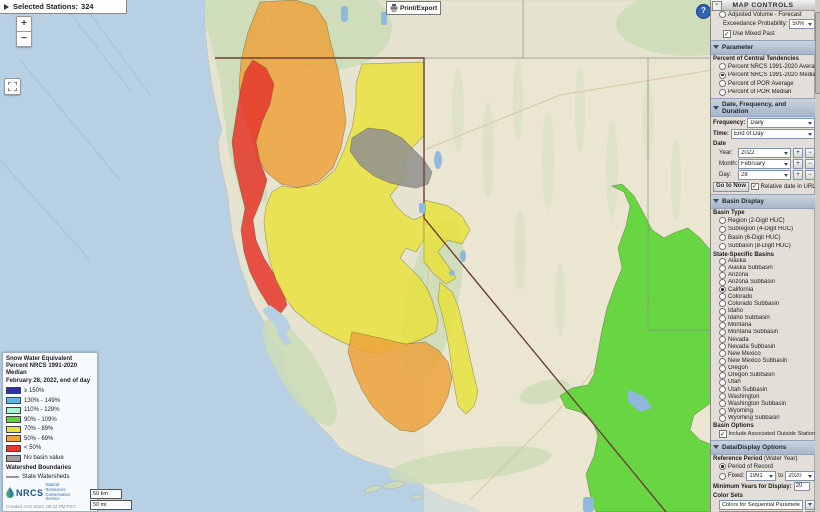 This screenshot has width=820, height=512. Describe the element at coordinates (414, 8) in the screenshot. I see `print-export-button: Print/Export` at that location.